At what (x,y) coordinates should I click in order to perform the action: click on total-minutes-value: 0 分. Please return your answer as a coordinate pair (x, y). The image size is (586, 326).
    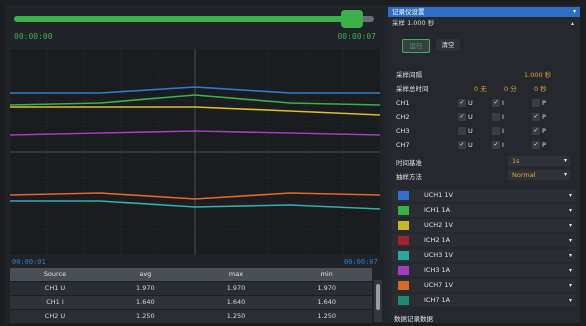
    Looking at the image, I should click on (510, 89).